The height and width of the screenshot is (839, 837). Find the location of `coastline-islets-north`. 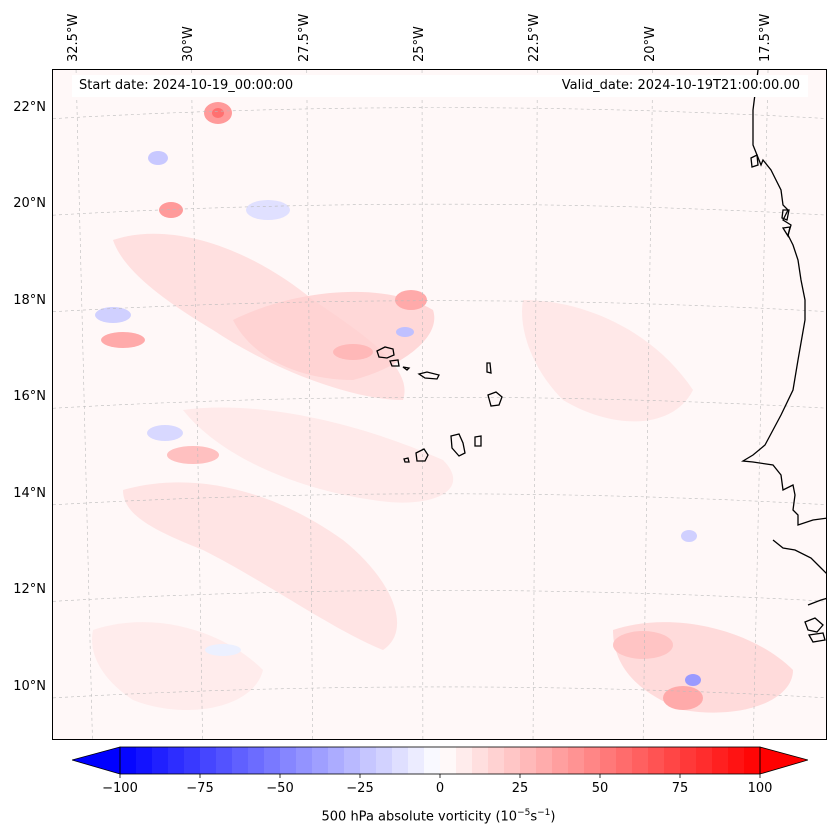

coastline-islets-north is located at coordinates (786, 223).